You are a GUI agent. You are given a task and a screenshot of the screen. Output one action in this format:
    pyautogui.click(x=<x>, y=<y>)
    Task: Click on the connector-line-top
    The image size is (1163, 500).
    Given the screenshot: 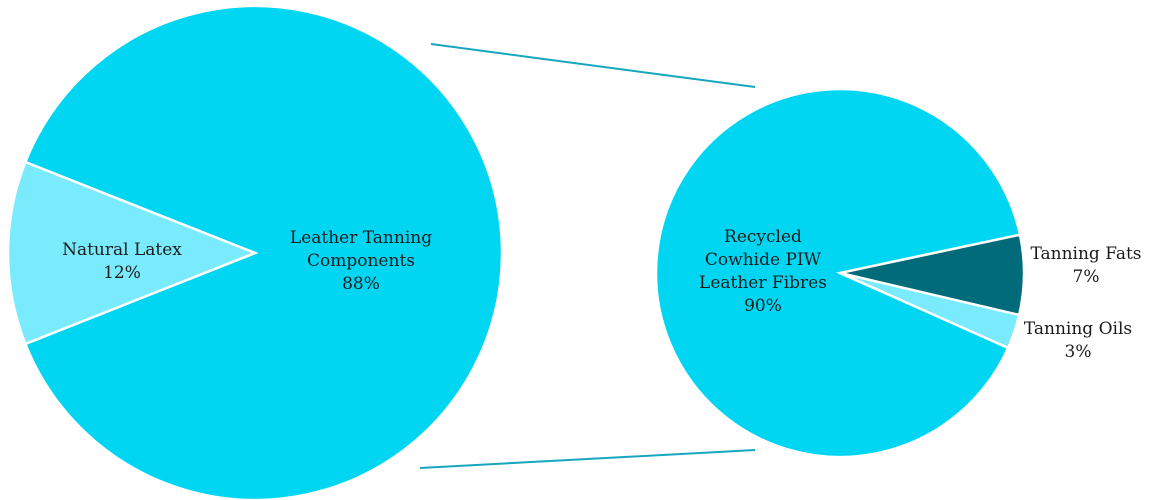 What is the action you would take?
    pyautogui.click(x=593, y=65)
    